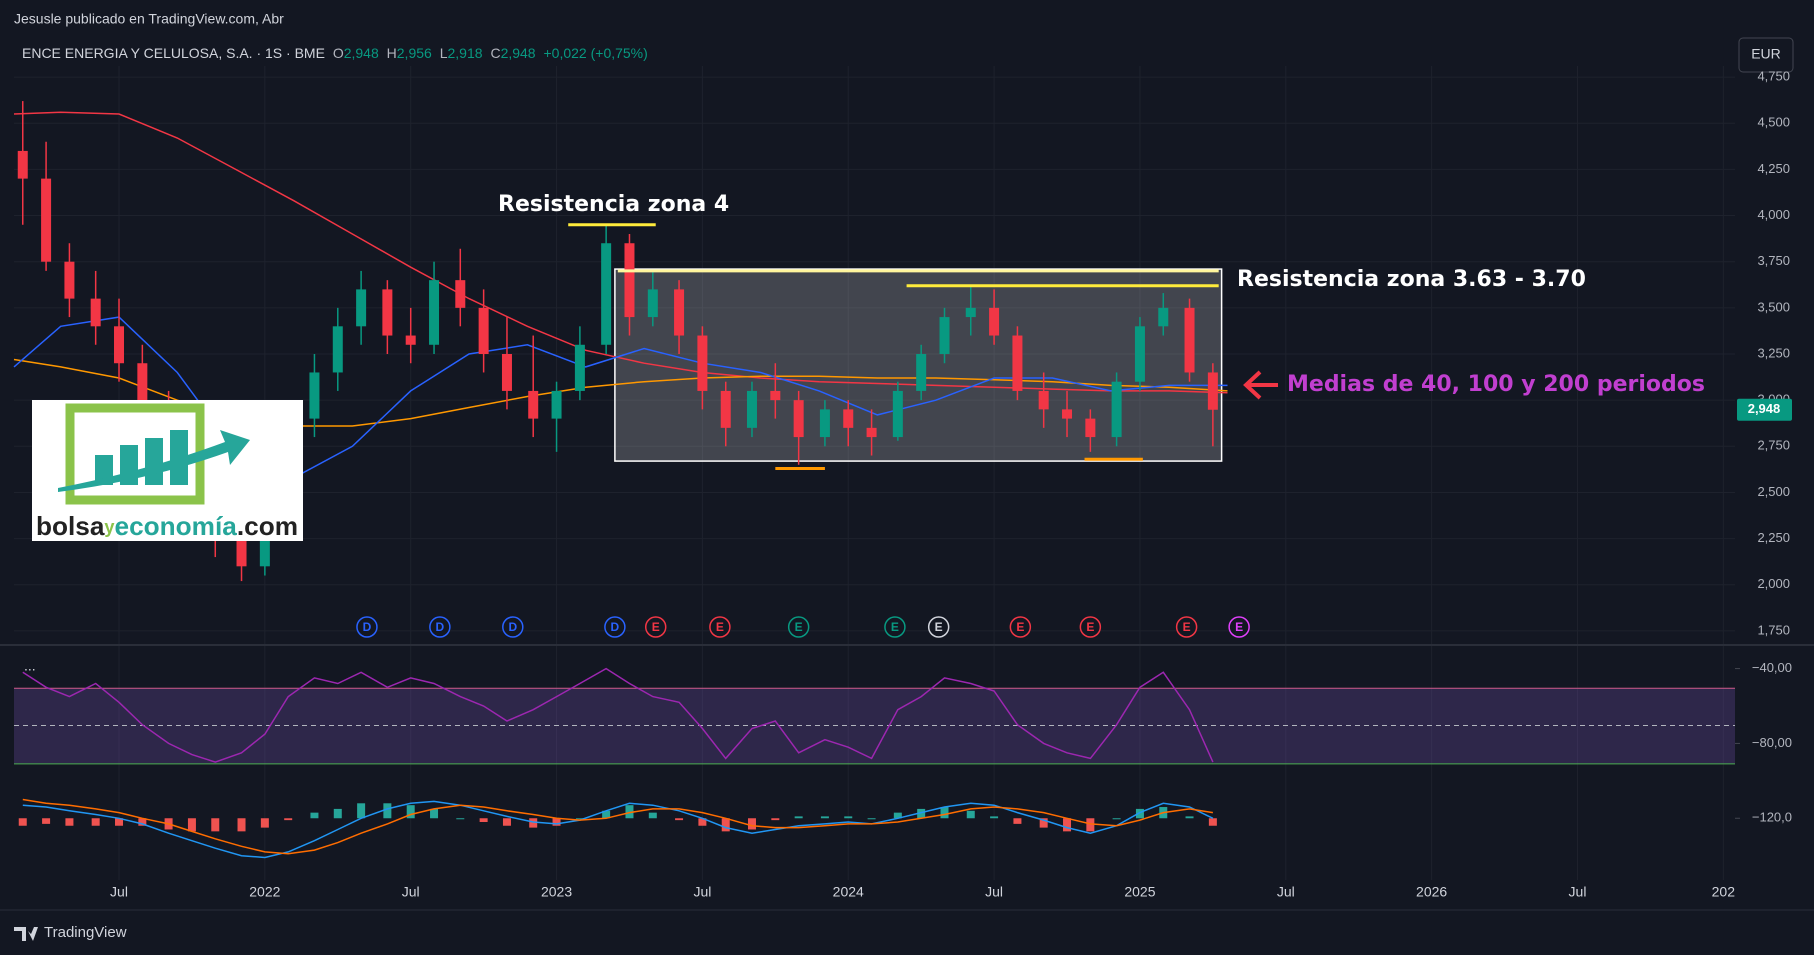 The width and height of the screenshot is (1814, 955). Describe the element at coordinates (414, 53) in the screenshot. I see `ohlc-value: 2,956` at that location.